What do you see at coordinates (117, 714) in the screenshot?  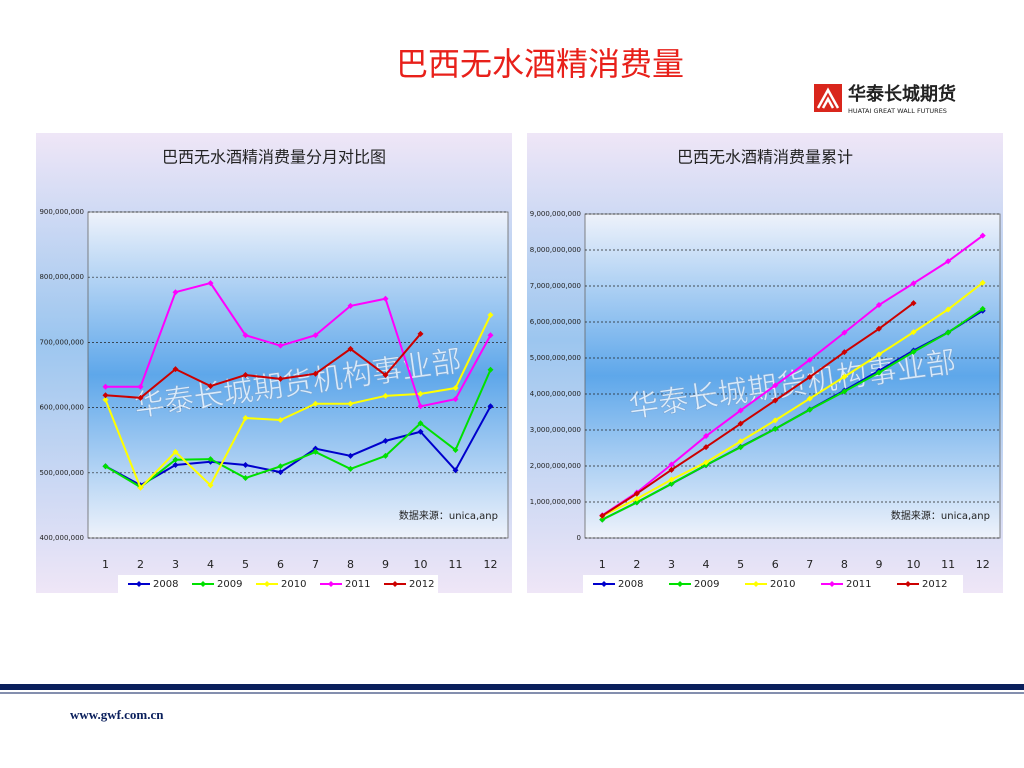 I see `footer-url: www.gwf.com.cn` at bounding box center [117, 714].